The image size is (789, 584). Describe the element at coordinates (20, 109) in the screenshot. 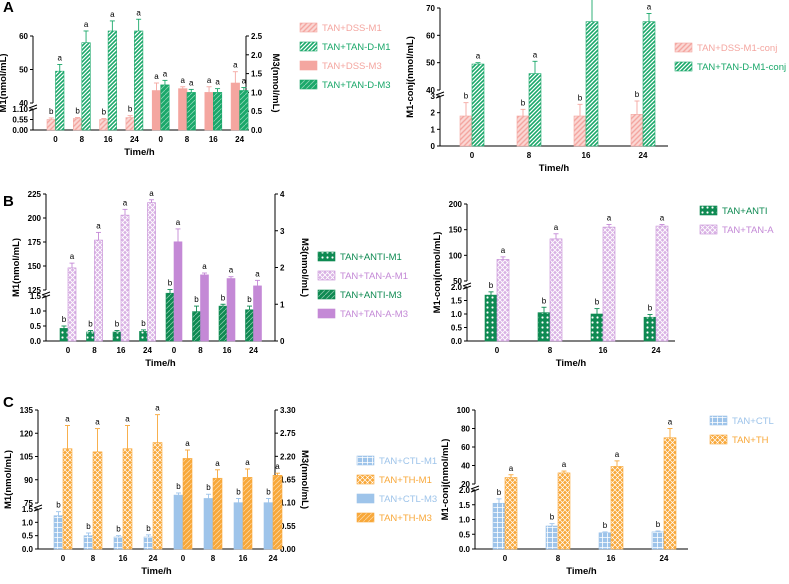

I see `y-tick-label: 1.10` at that location.